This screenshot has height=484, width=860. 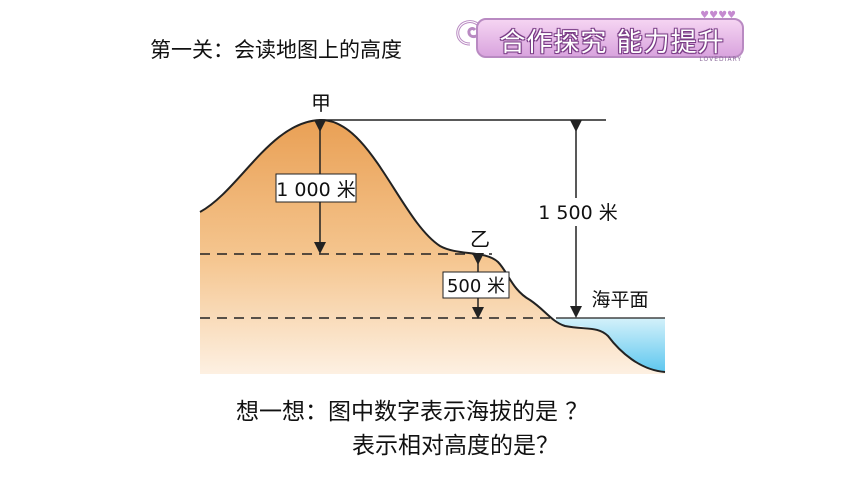 What do you see at coordinates (412, 412) in the screenshot?
I see `question-line-1: 想一想：图中数字表示海拔的是 ？` at bounding box center [412, 412].